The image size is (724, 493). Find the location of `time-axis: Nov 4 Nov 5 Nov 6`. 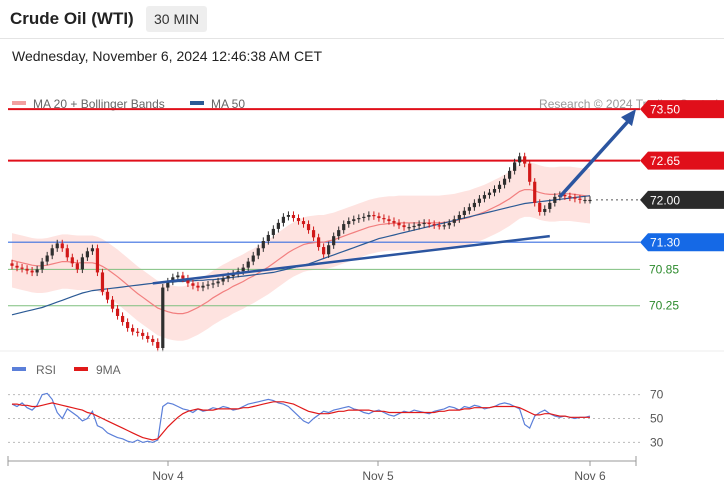

time-axis: Nov 4 Nov 5 Nov 6 is located at coordinates (322, 469).